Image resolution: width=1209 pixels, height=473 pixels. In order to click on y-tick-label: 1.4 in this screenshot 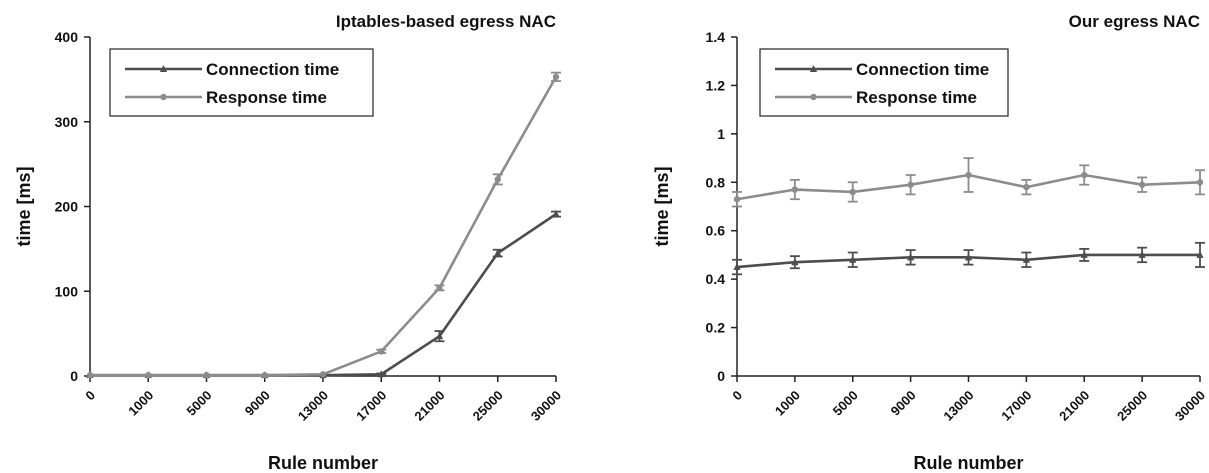, I will do `click(716, 37)`.